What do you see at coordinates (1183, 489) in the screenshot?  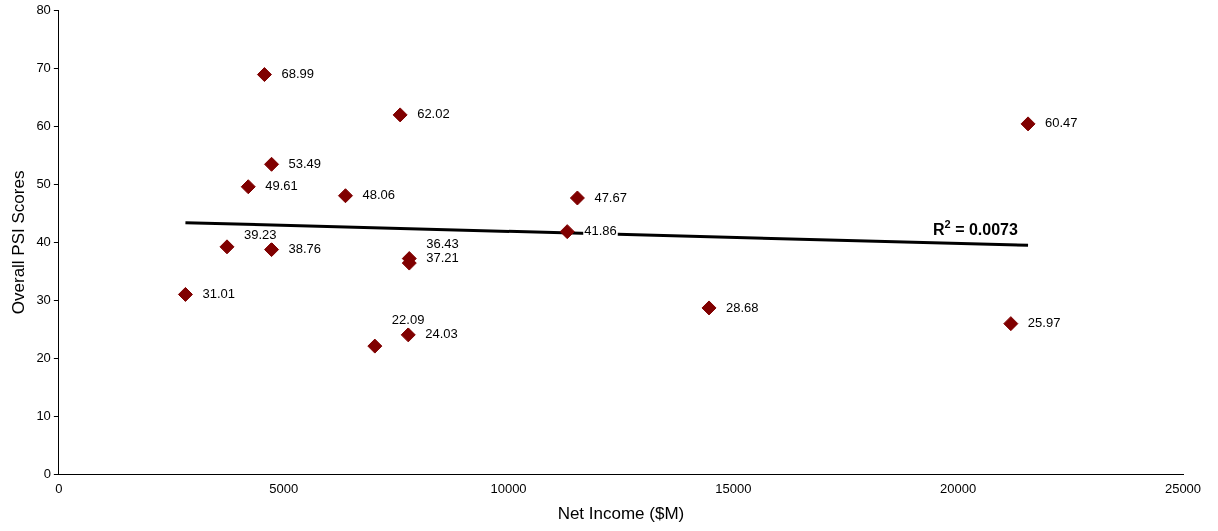 I see `x-tick-label: 25000` at bounding box center [1183, 489].